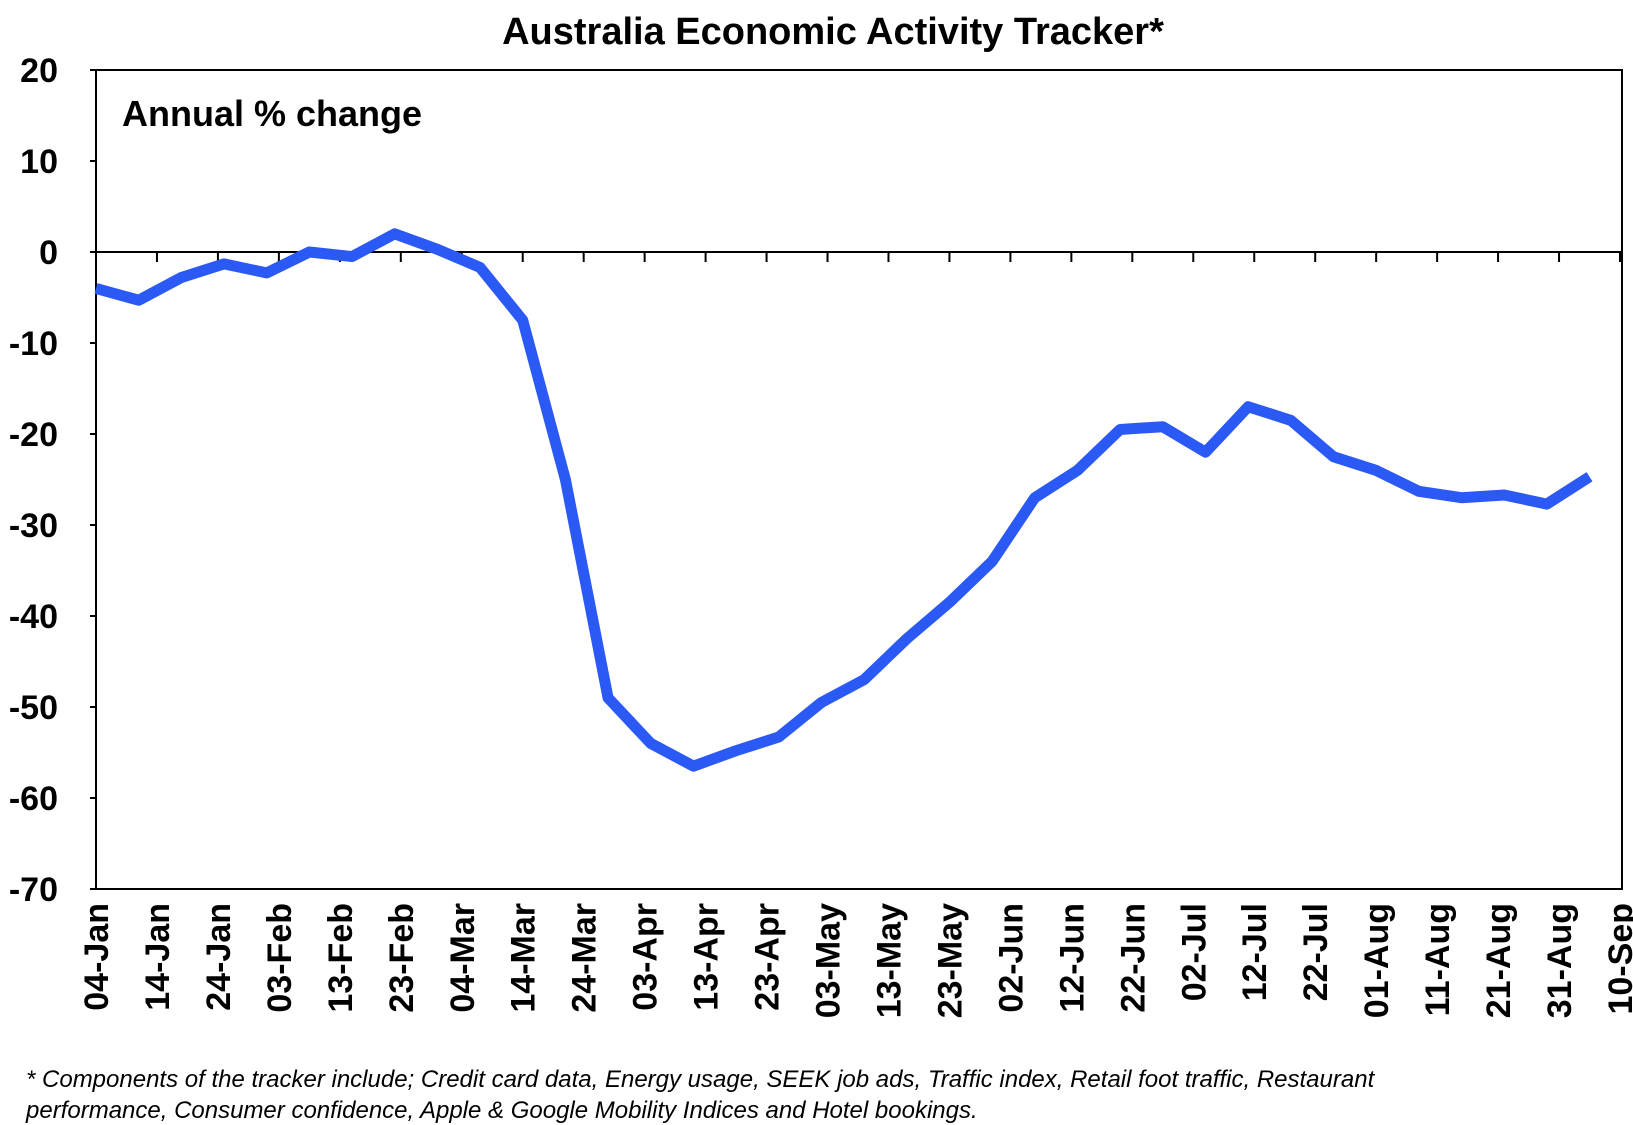 This screenshot has width=1633, height=1125. What do you see at coordinates (402, 958) in the screenshot?
I see `x-tick-label: 23-Feb` at bounding box center [402, 958].